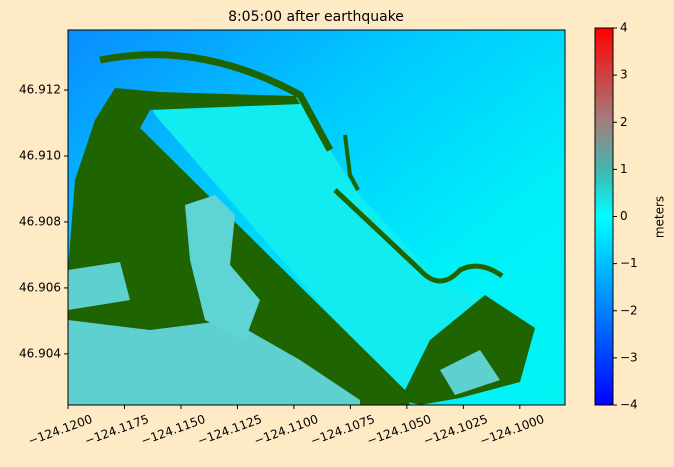 The image size is (674, 467). I want to click on x-tick-label: −124.1175, so click(117, 430).